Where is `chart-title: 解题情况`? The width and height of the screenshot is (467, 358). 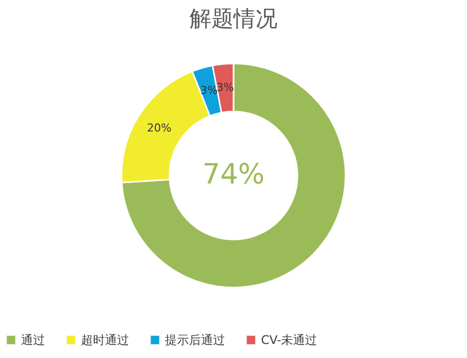
chart-title: 解题情况 is located at coordinates (234, 19).